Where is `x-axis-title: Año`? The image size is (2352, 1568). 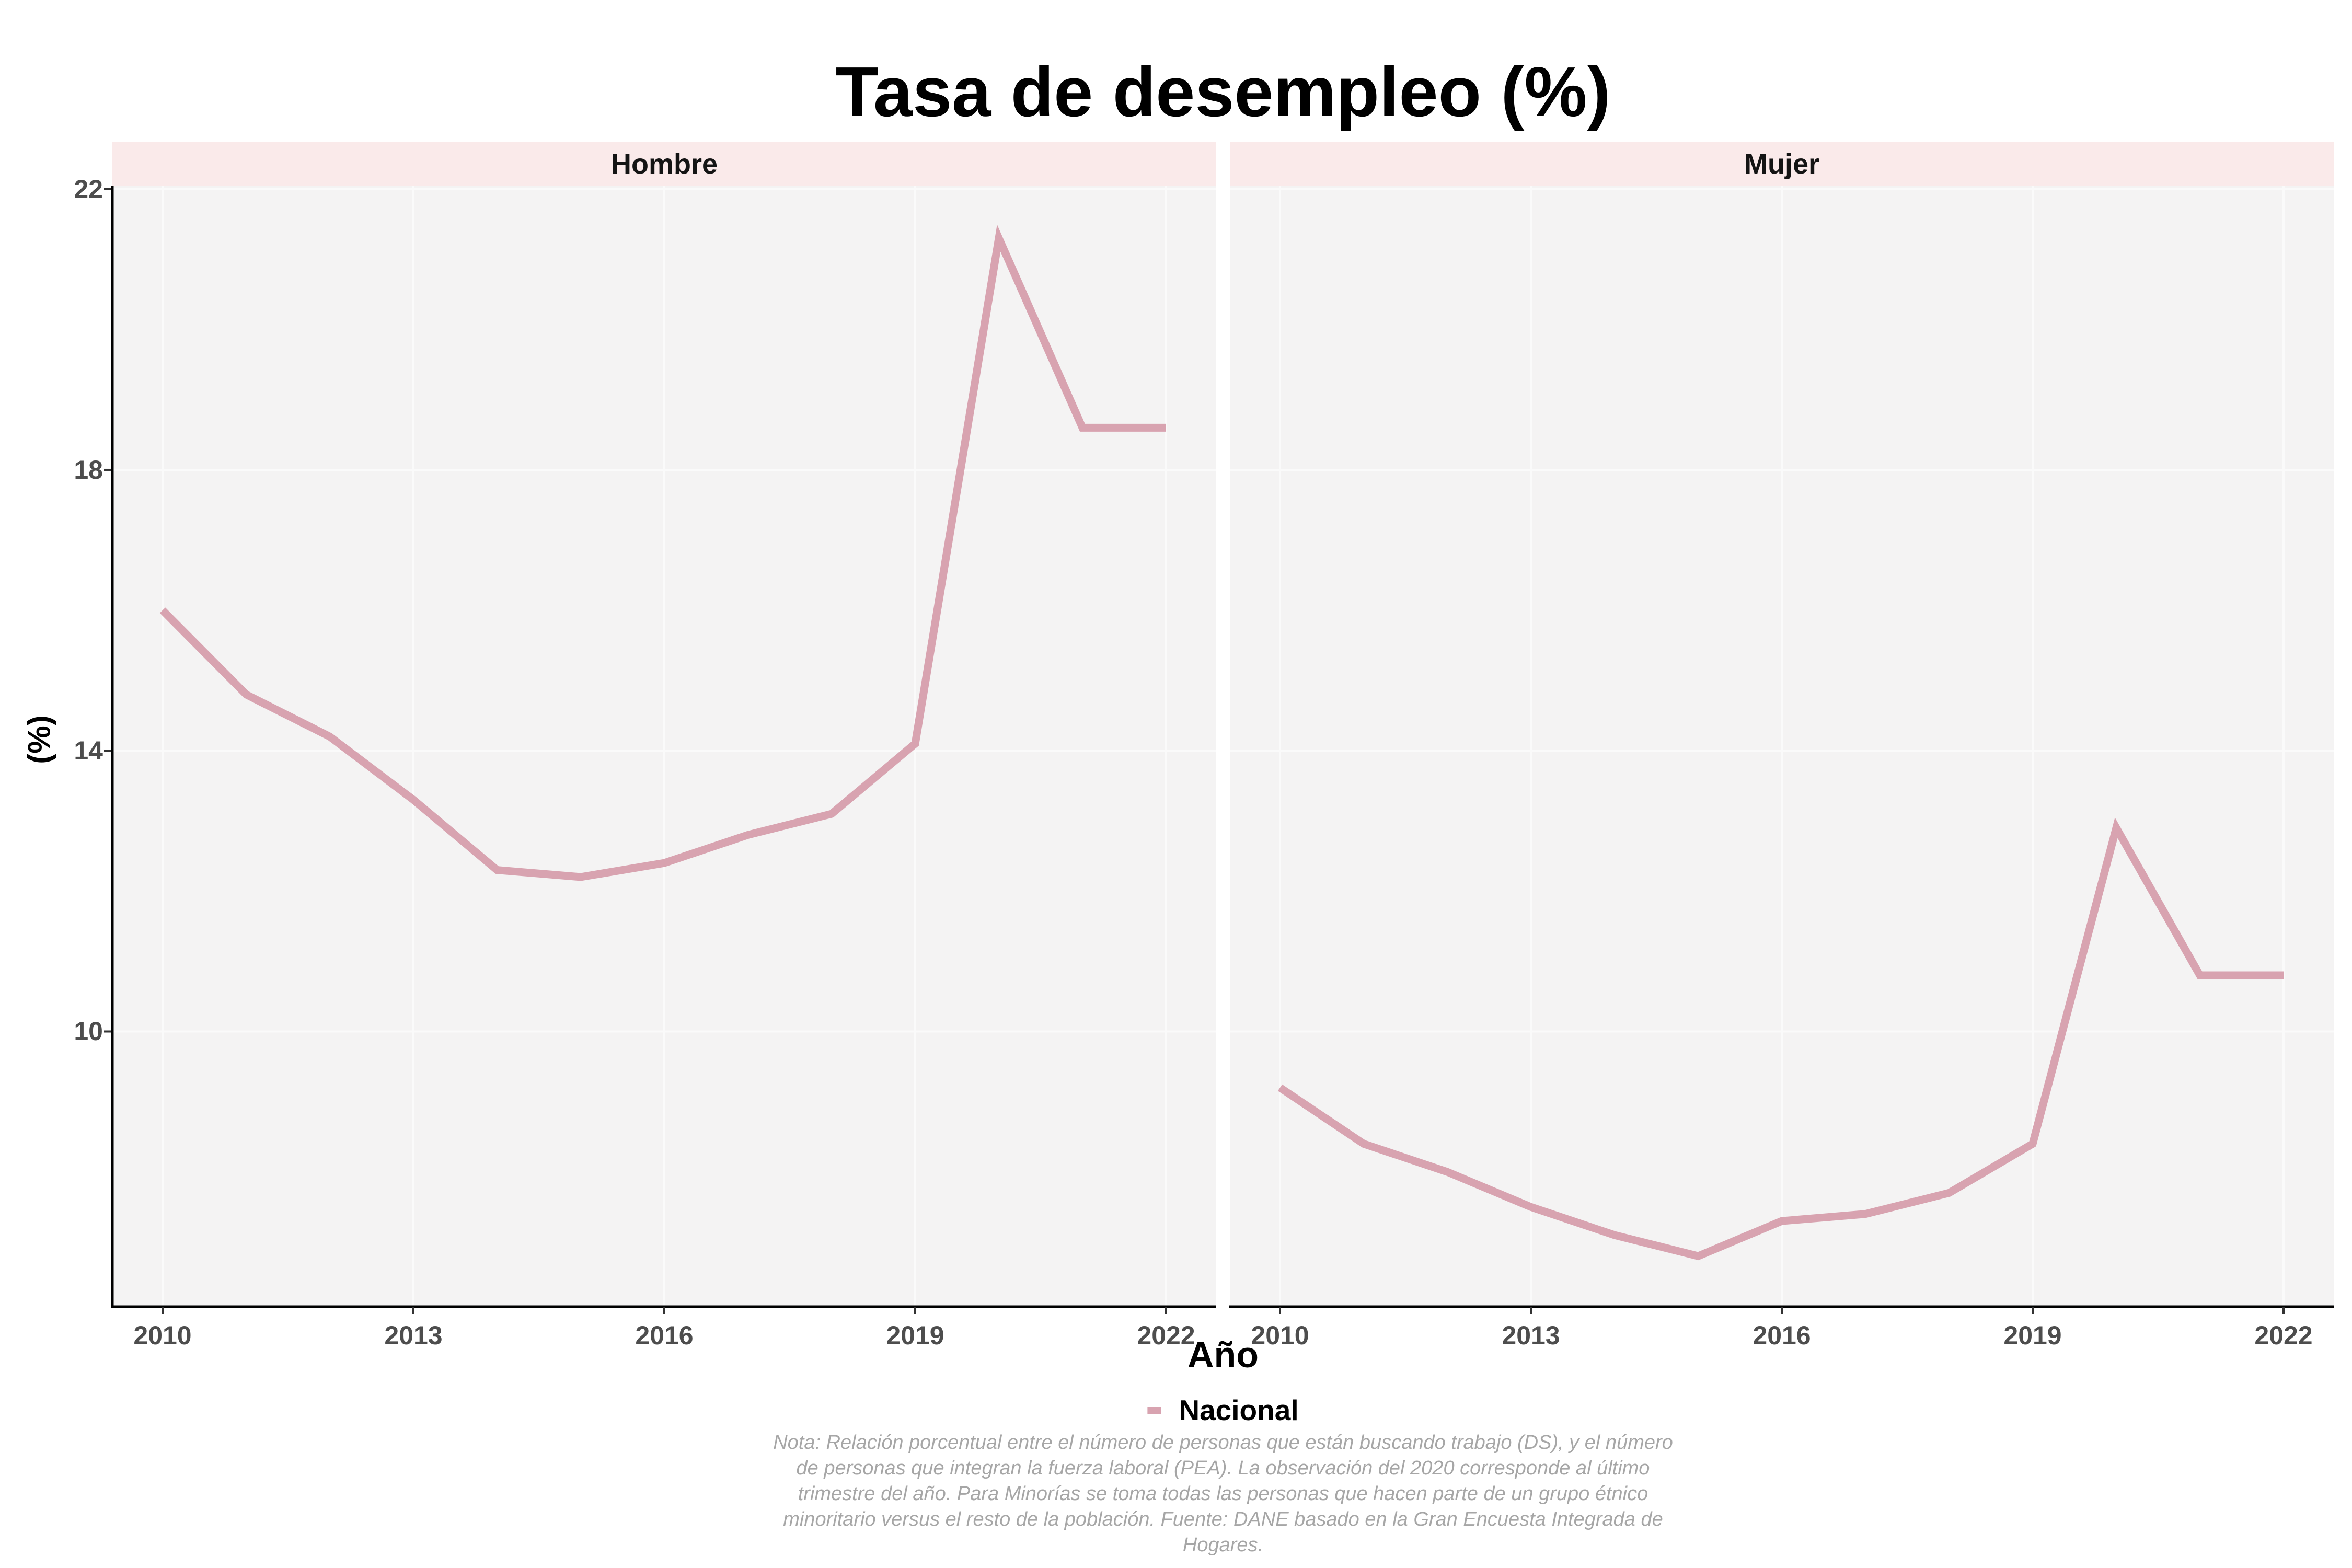 x-axis-title: Año is located at coordinates (1223, 1354).